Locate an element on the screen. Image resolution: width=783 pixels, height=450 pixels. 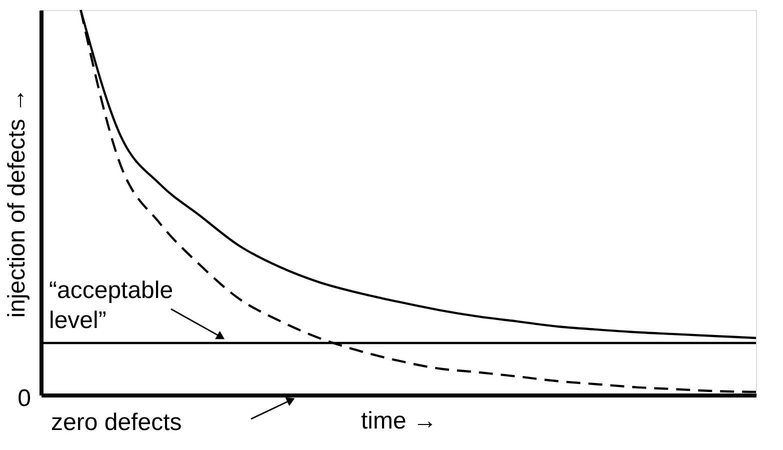
text: 0 is located at coordinates (24, 398).